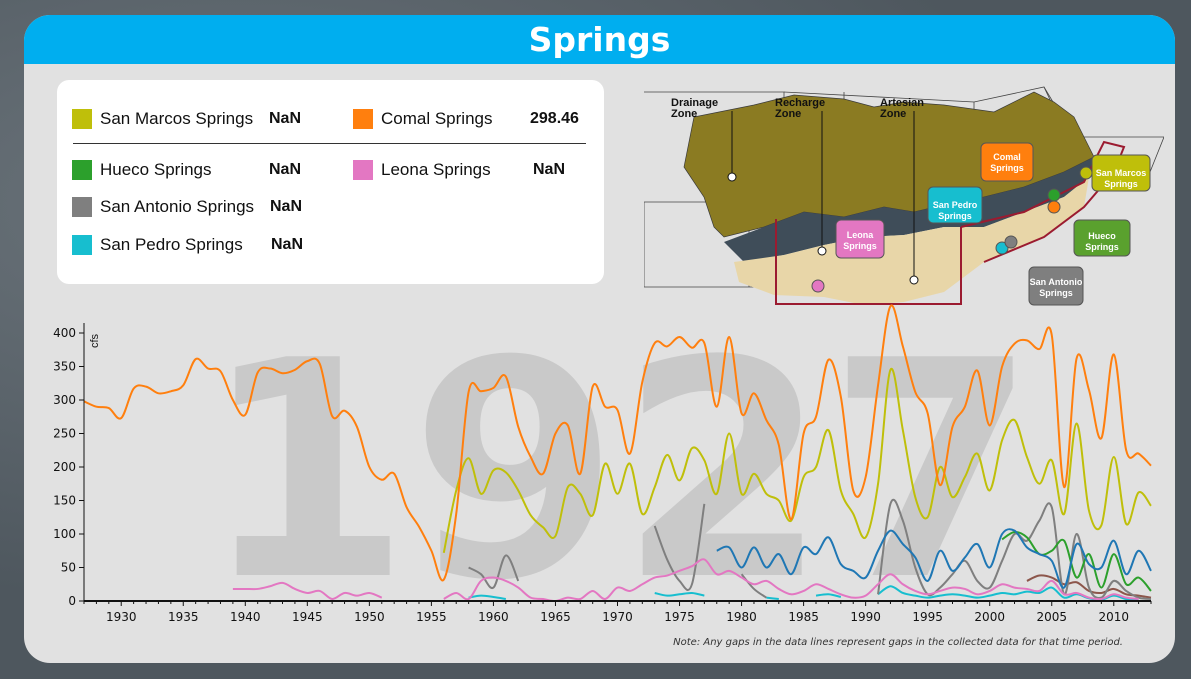 The width and height of the screenshot is (1191, 679). I want to click on x-tick-label: 1960, so click(493, 617).